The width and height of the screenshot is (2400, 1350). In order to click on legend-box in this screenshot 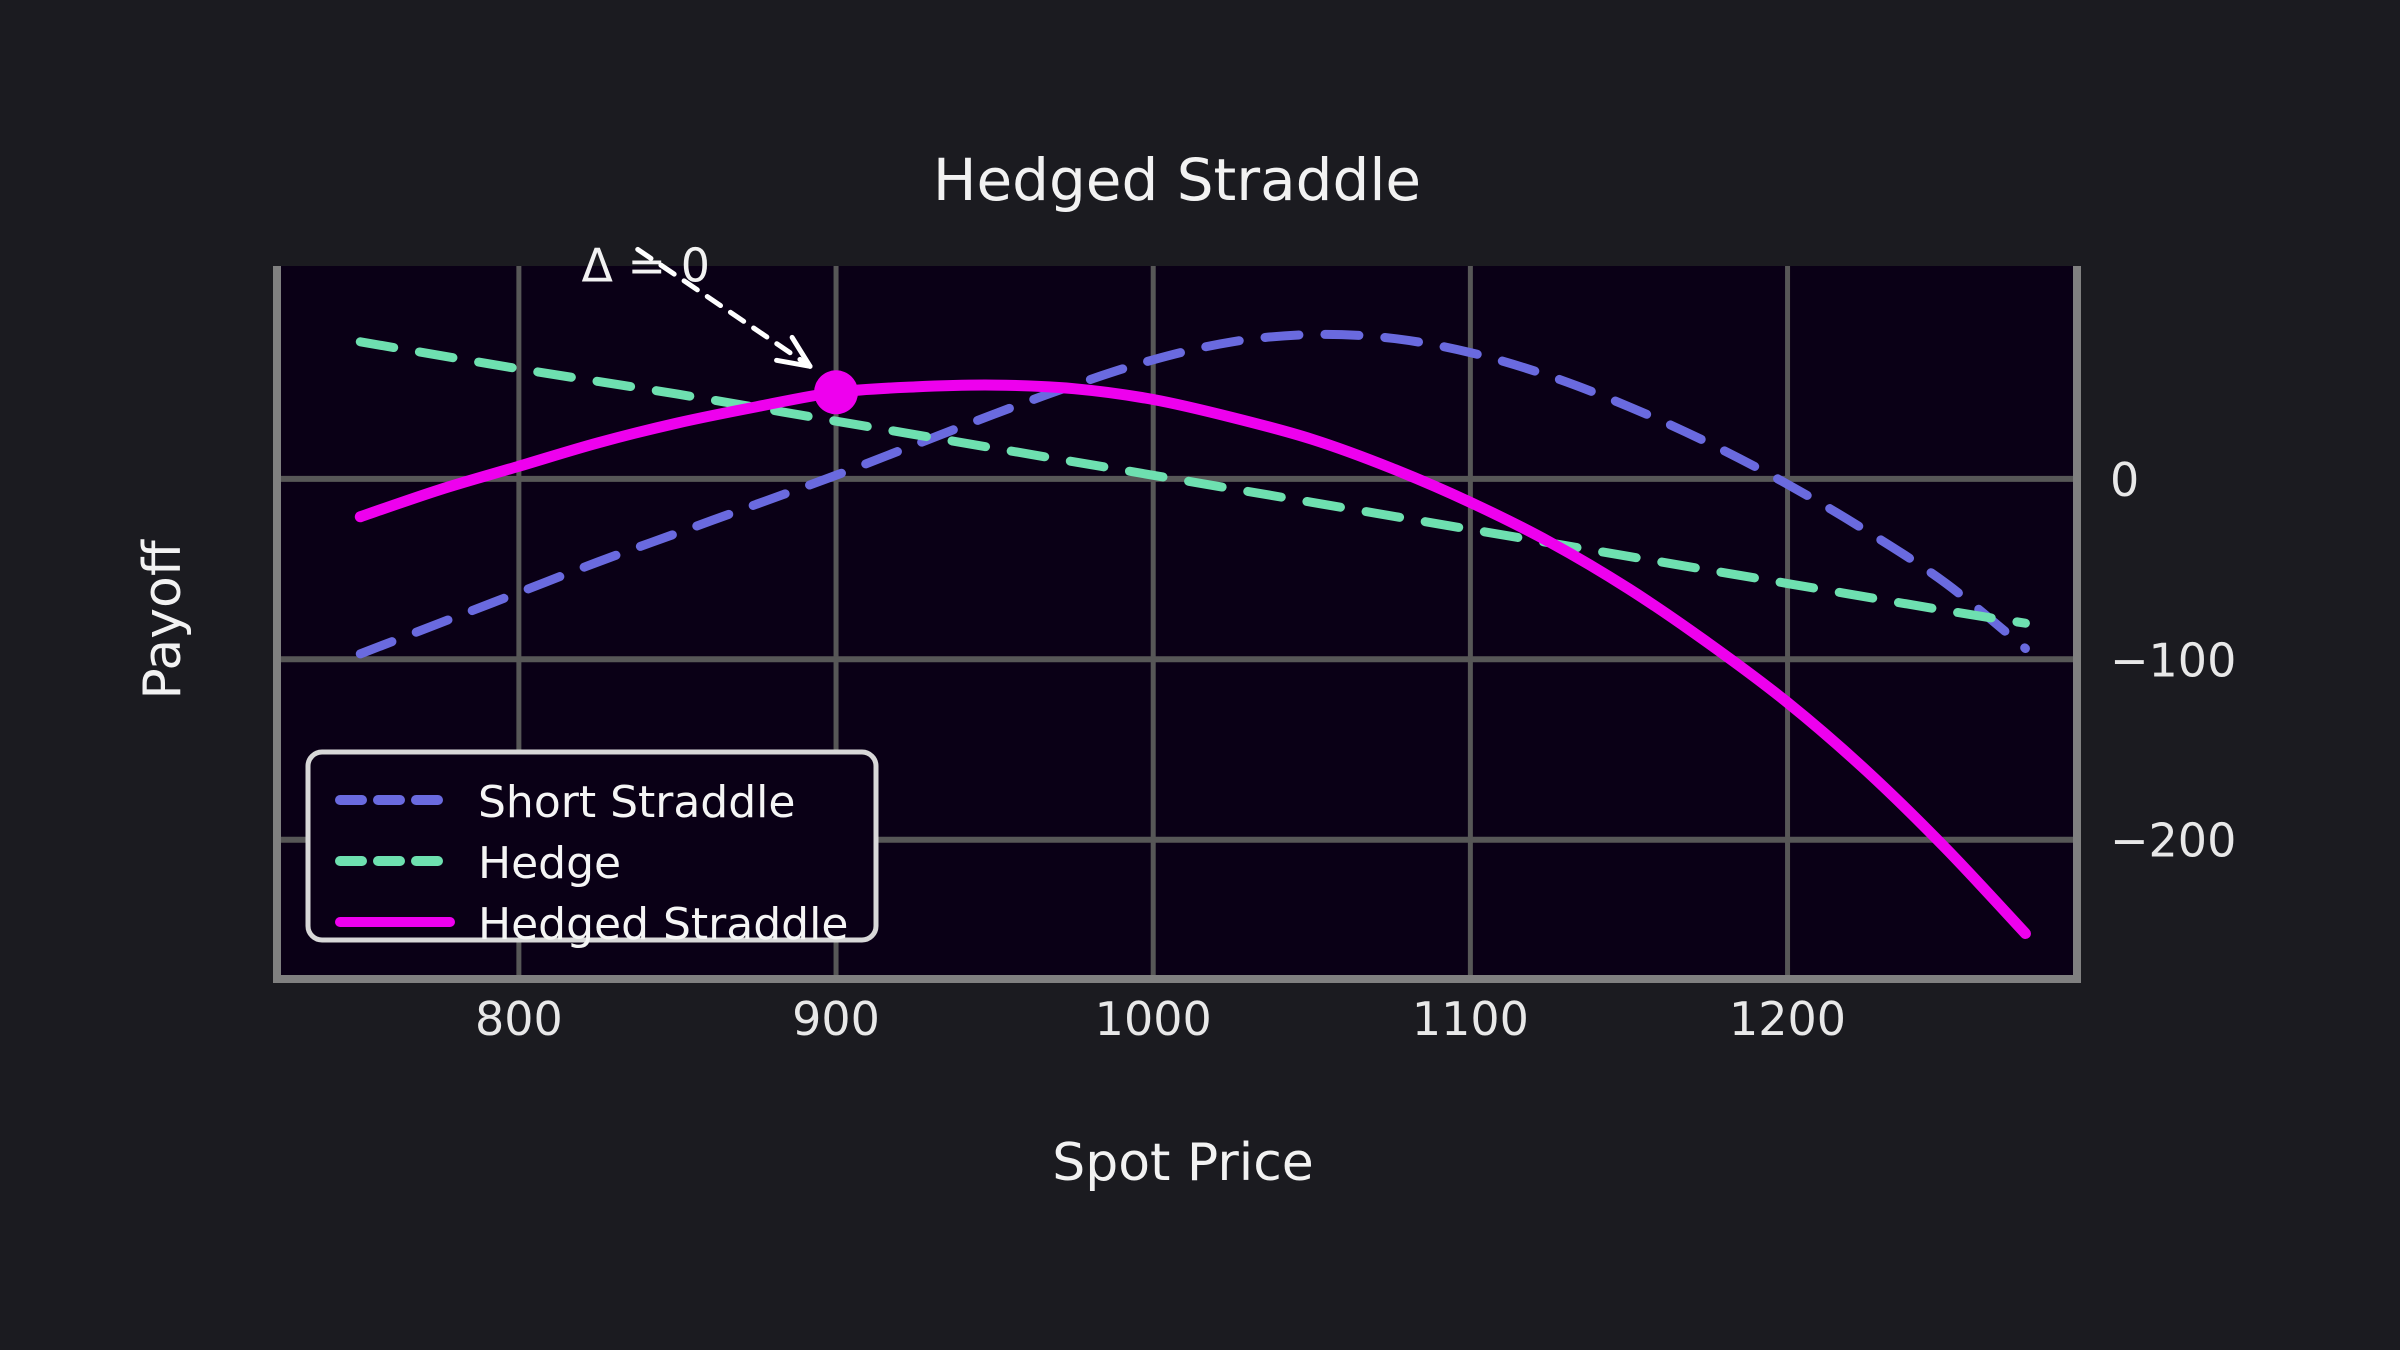, I will do `click(592, 846)`.